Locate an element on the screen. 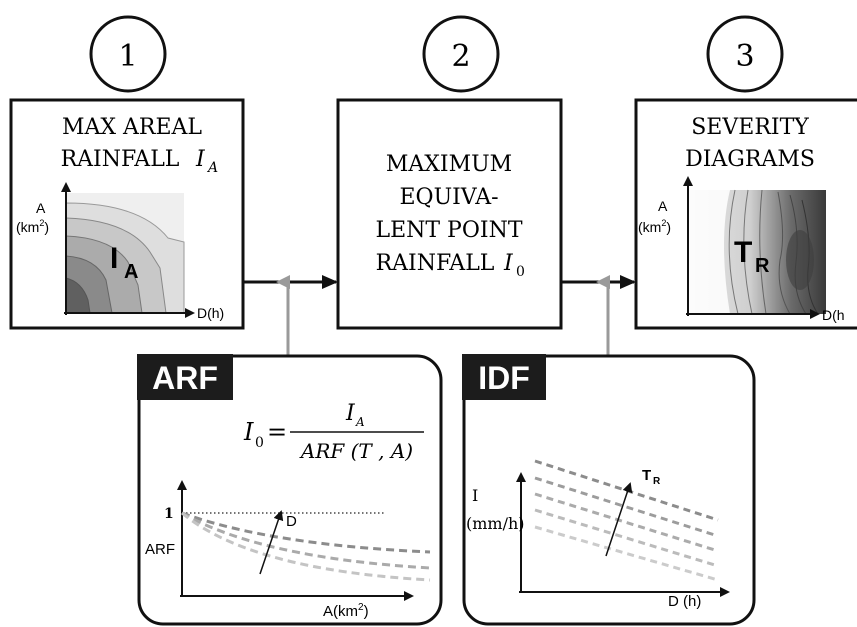  box2-title-line1: MAXIMUM is located at coordinates (449, 164).